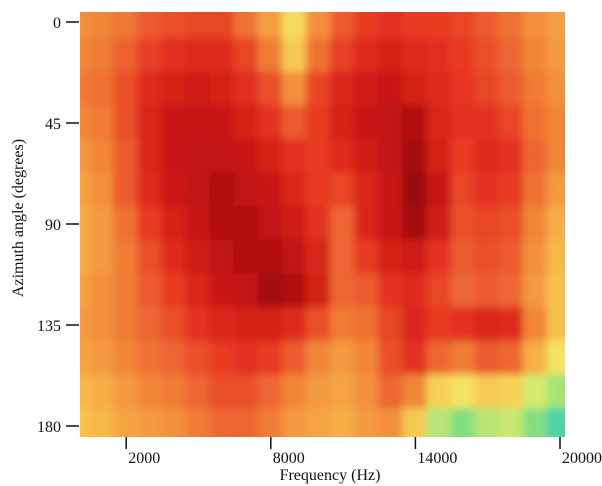  Describe the element at coordinates (18, 218) in the screenshot. I see `y-axis-label: Azimuth angle (degrees)` at that location.